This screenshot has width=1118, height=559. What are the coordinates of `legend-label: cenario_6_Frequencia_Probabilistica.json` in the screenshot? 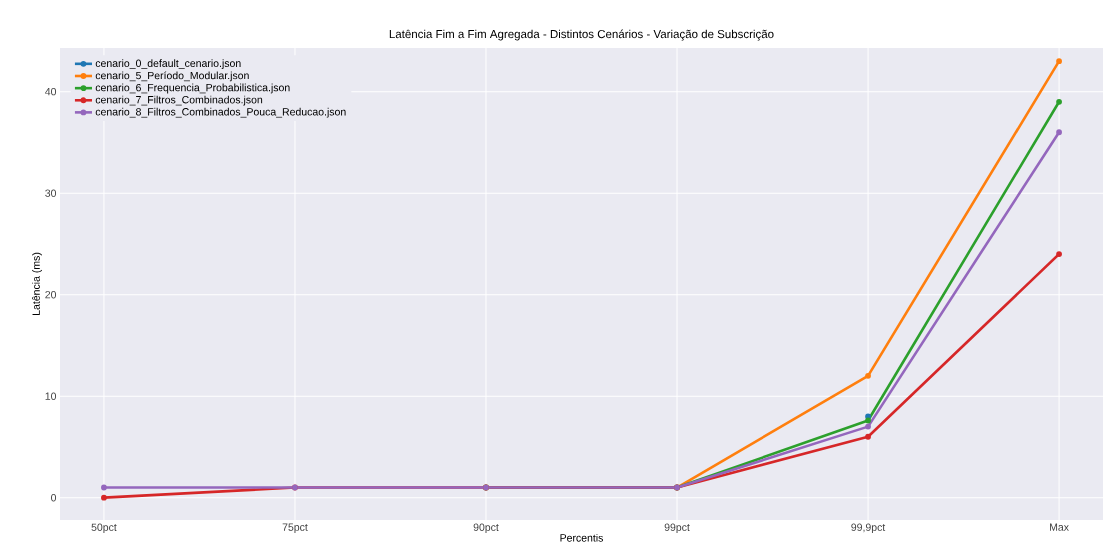 It's located at (192, 88).